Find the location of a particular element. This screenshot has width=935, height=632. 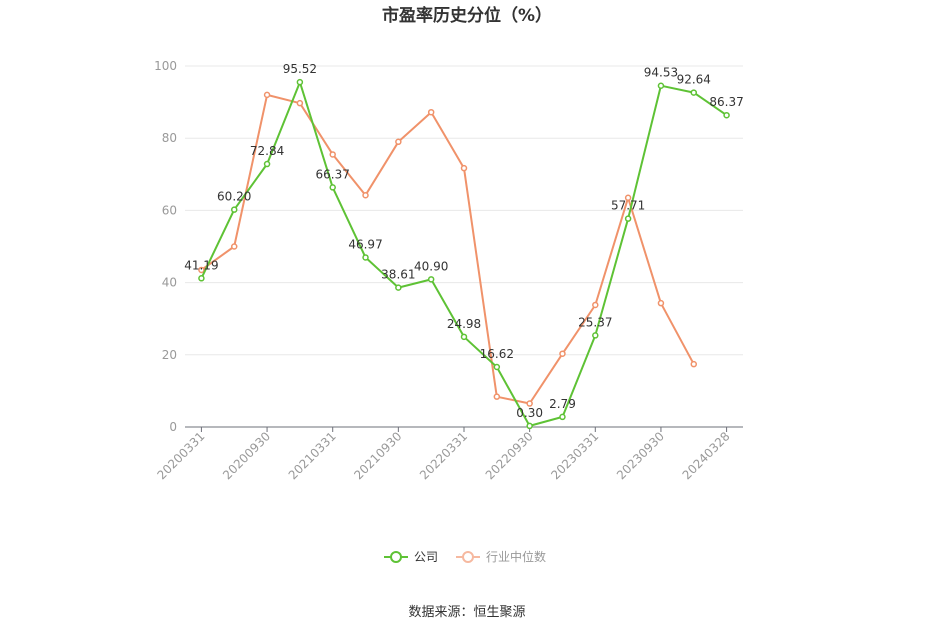

x-tick-label: 20230930 is located at coordinates (640, 455).